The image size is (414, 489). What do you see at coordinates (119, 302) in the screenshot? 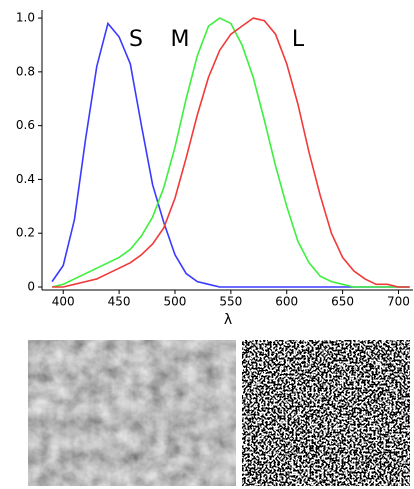
I see `x-tick-label: 450` at bounding box center [119, 302].